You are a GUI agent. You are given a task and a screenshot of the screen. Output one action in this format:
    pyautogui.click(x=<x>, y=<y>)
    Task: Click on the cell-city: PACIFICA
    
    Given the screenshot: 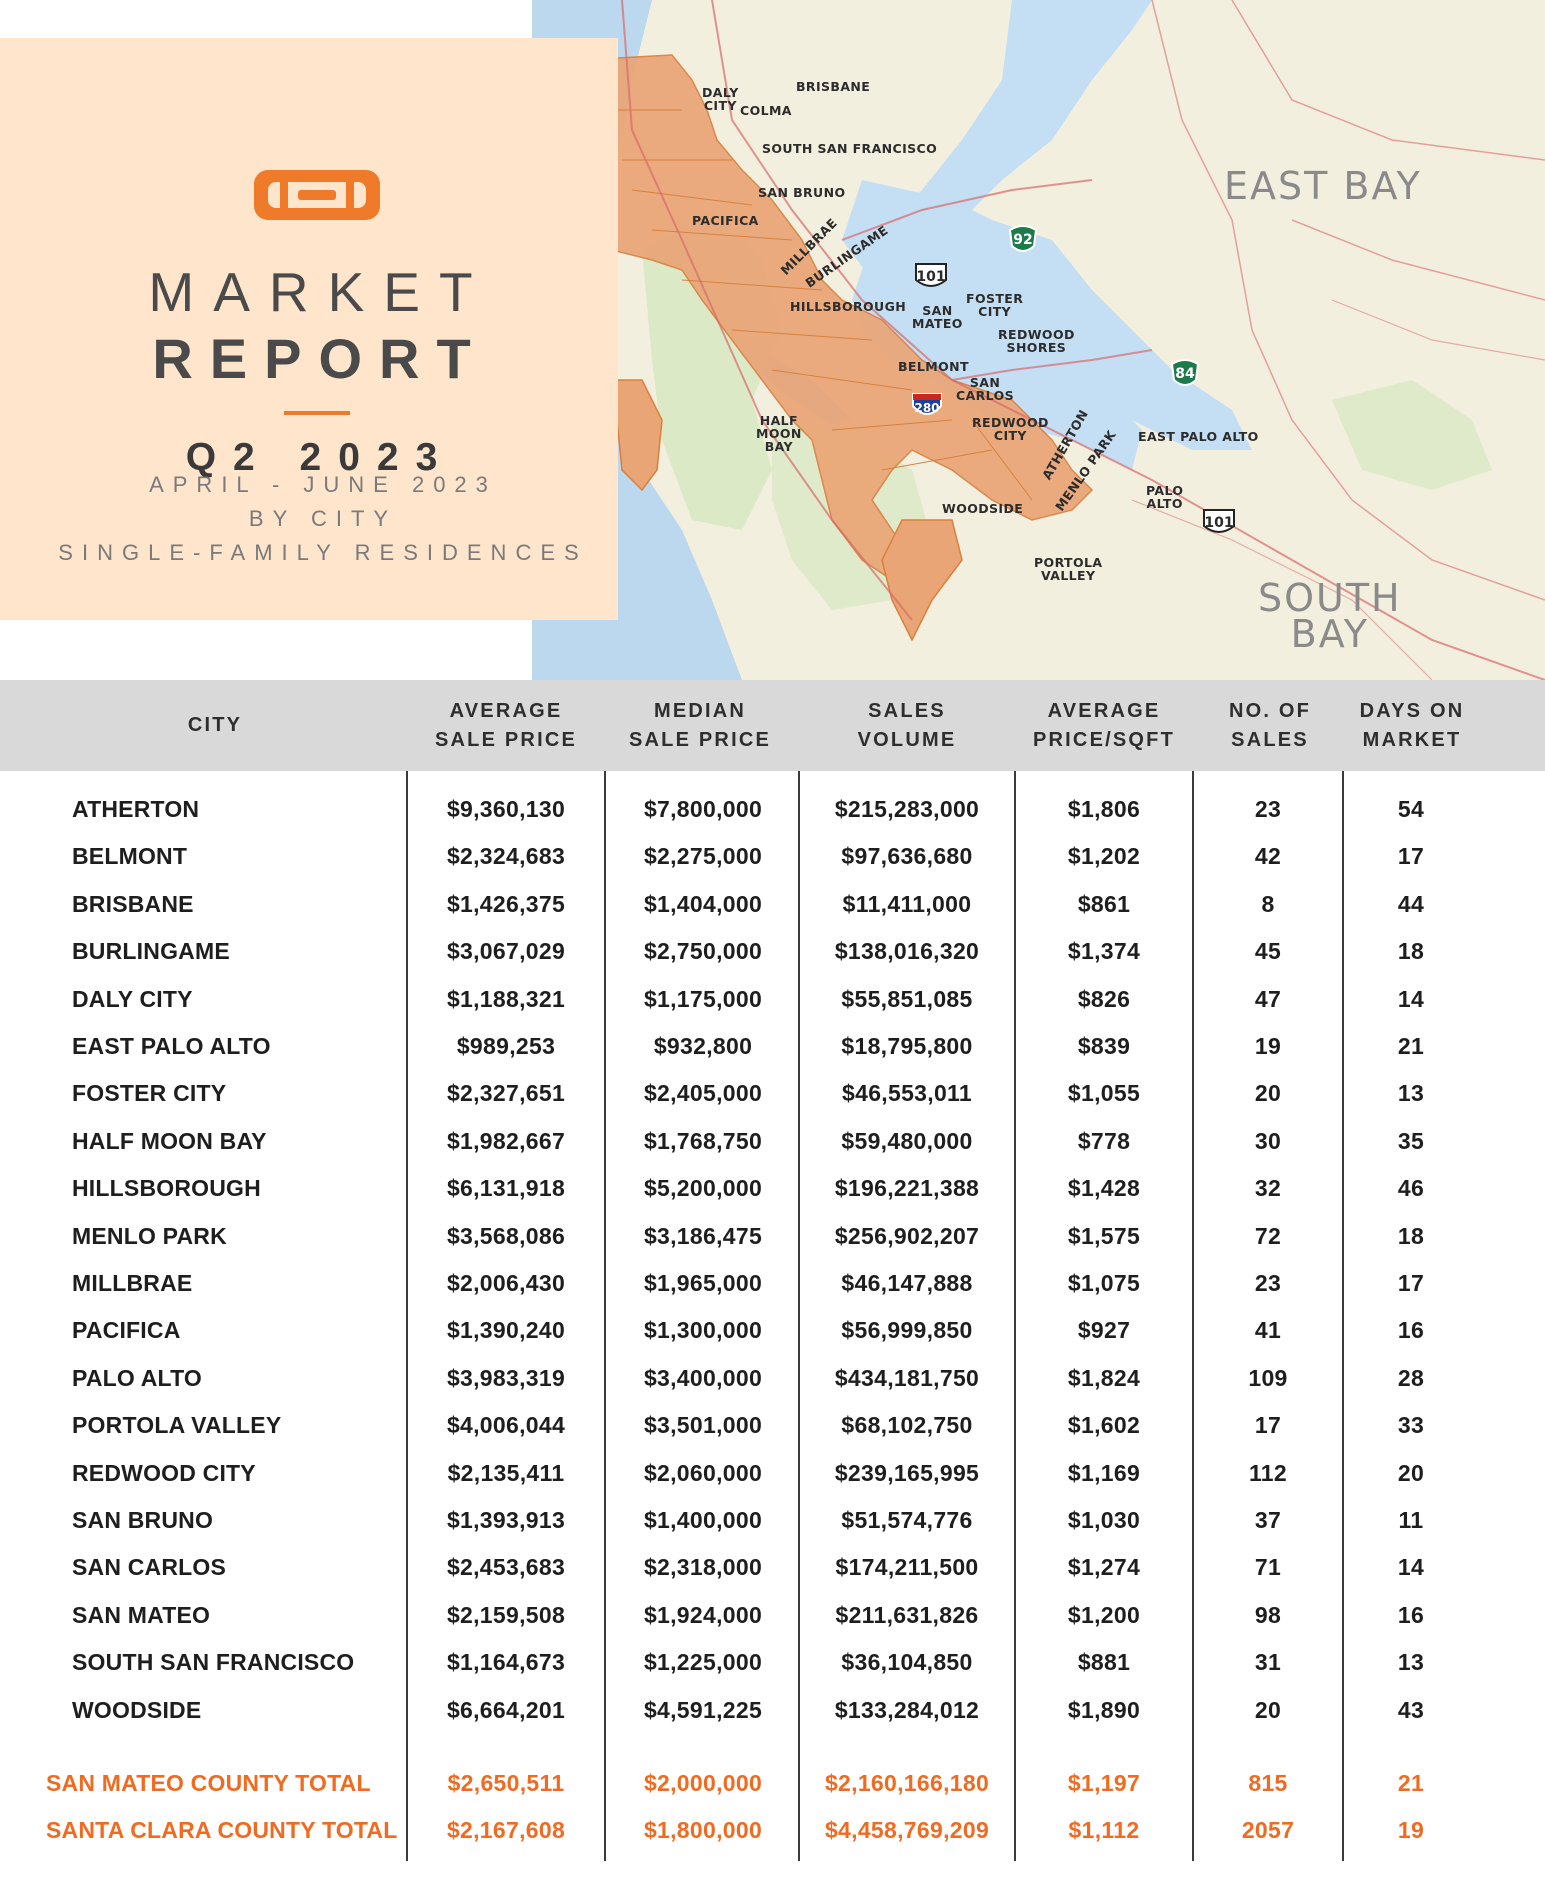 What is the action you would take?
    pyautogui.click(x=126, y=1330)
    